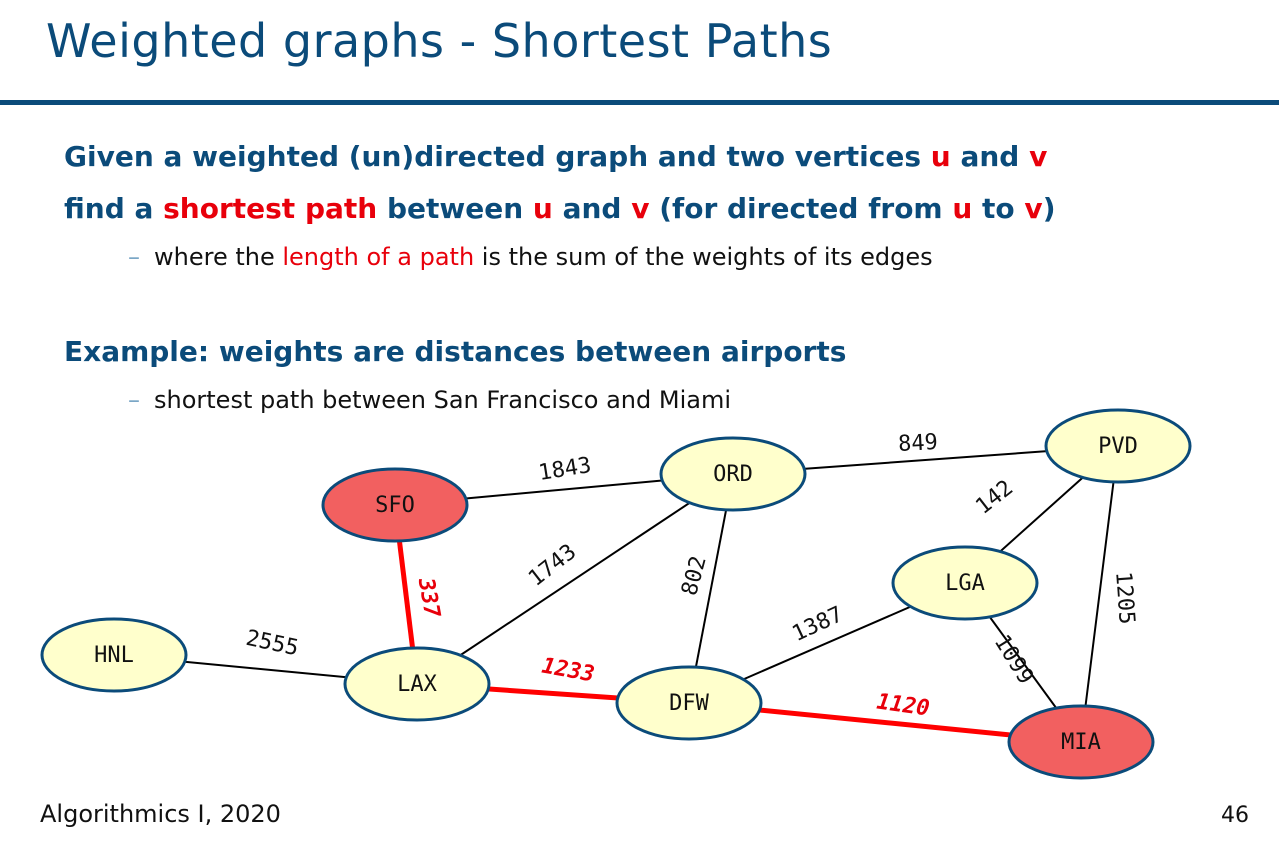  Describe the element at coordinates (568, 671) in the screenshot. I see `edge-weight-lax-dfw: 1233` at that location.